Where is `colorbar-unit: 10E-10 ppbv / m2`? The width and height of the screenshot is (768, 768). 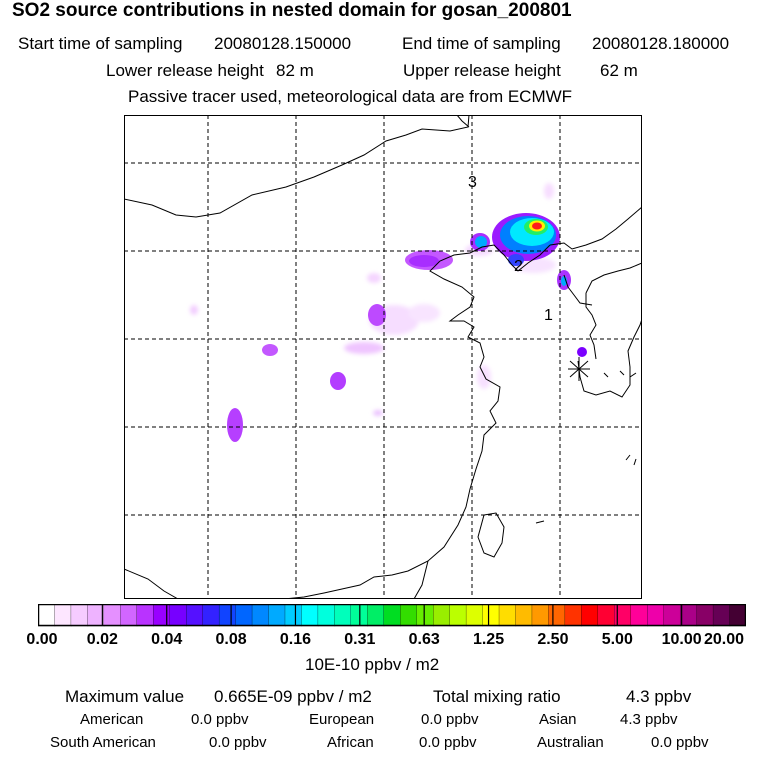
colorbar-unit: 10E-10 ppbv / m2 is located at coordinates (372, 664).